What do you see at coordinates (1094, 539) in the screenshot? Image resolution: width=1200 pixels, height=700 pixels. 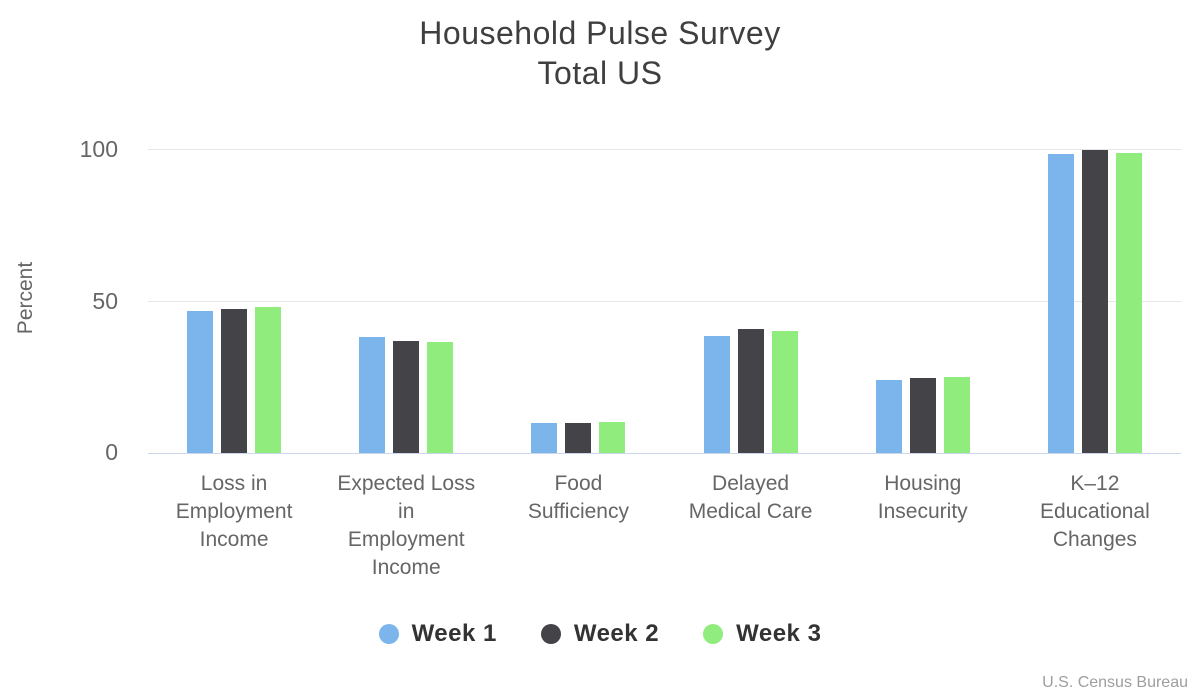 I see `x-category-label-line: Changes` at bounding box center [1094, 539].